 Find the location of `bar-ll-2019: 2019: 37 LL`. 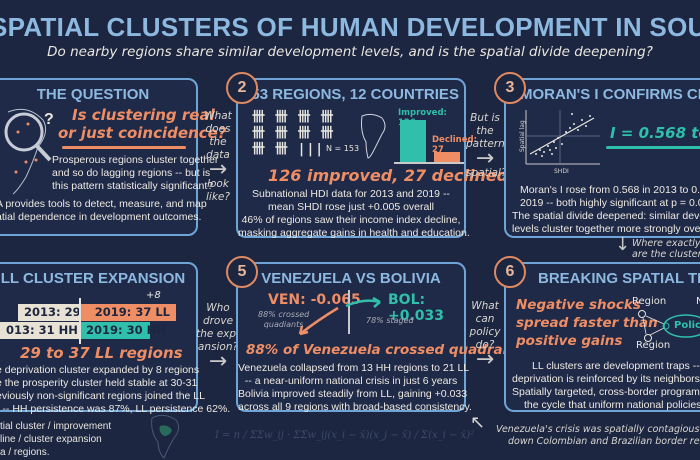

bar-ll-2019: 2019: 37 LL is located at coordinates (128, 312).